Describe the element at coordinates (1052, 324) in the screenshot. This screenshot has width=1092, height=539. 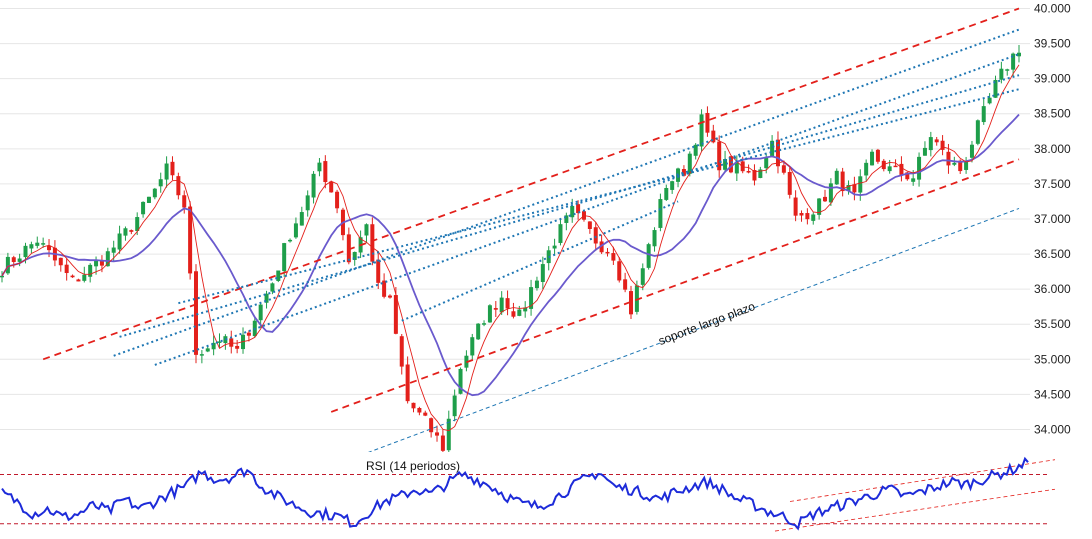
I see `y-tick-label: 35.500` at that location.